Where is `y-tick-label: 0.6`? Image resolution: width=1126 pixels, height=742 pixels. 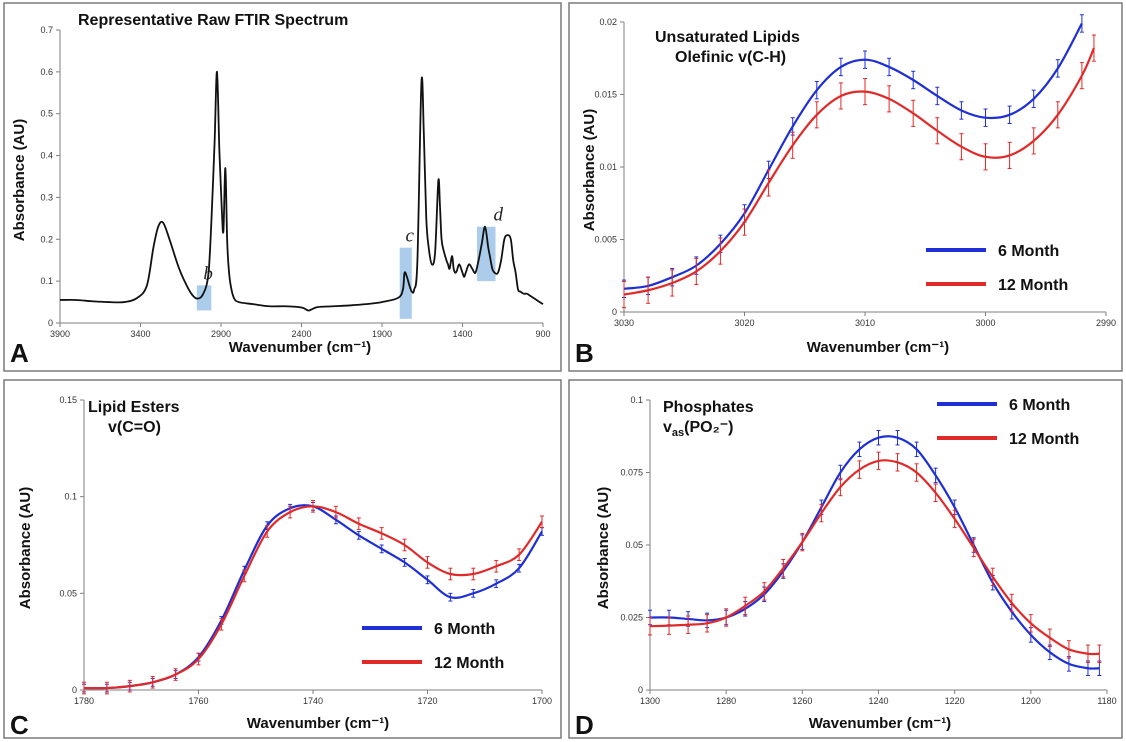
y-tick-label: 0.6 is located at coordinates (46, 72).